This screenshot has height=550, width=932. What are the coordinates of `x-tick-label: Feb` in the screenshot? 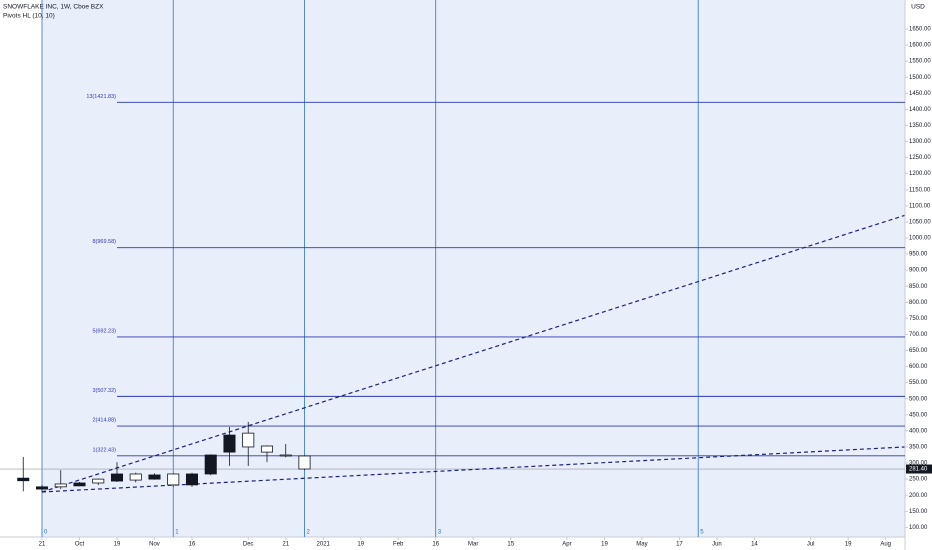 It's located at (398, 545).